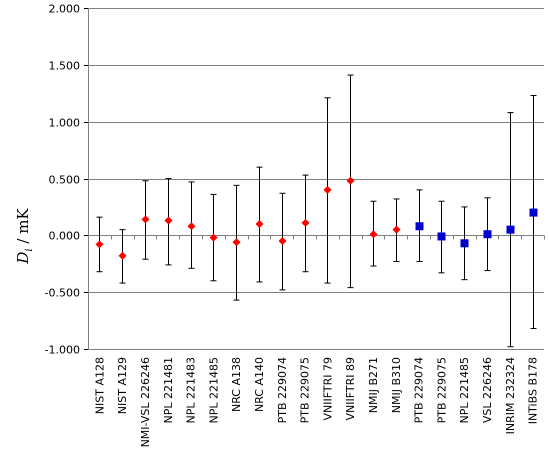  Describe the element at coordinates (65, 180) in the screenshot. I see `y-tick-label: 0.500` at that location.